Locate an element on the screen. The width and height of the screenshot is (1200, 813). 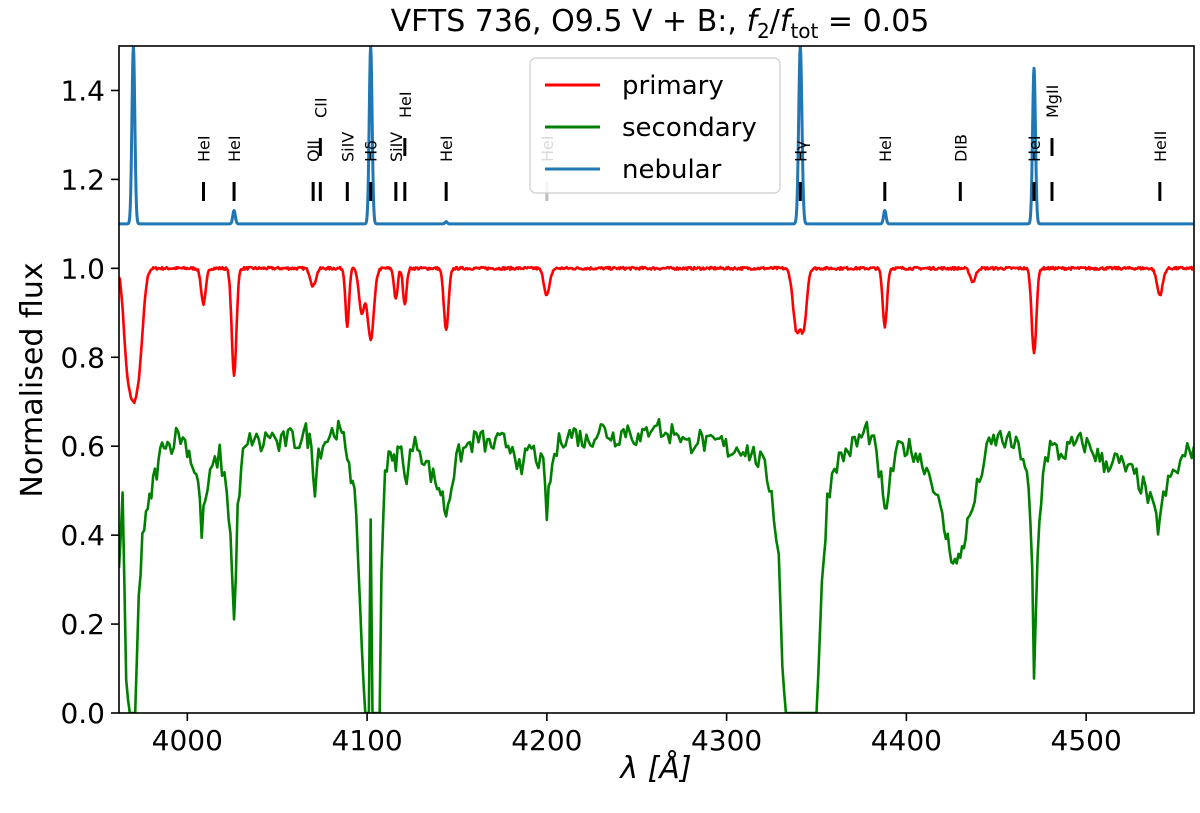
line-marker-label: CII is located at coordinates (320, 107).